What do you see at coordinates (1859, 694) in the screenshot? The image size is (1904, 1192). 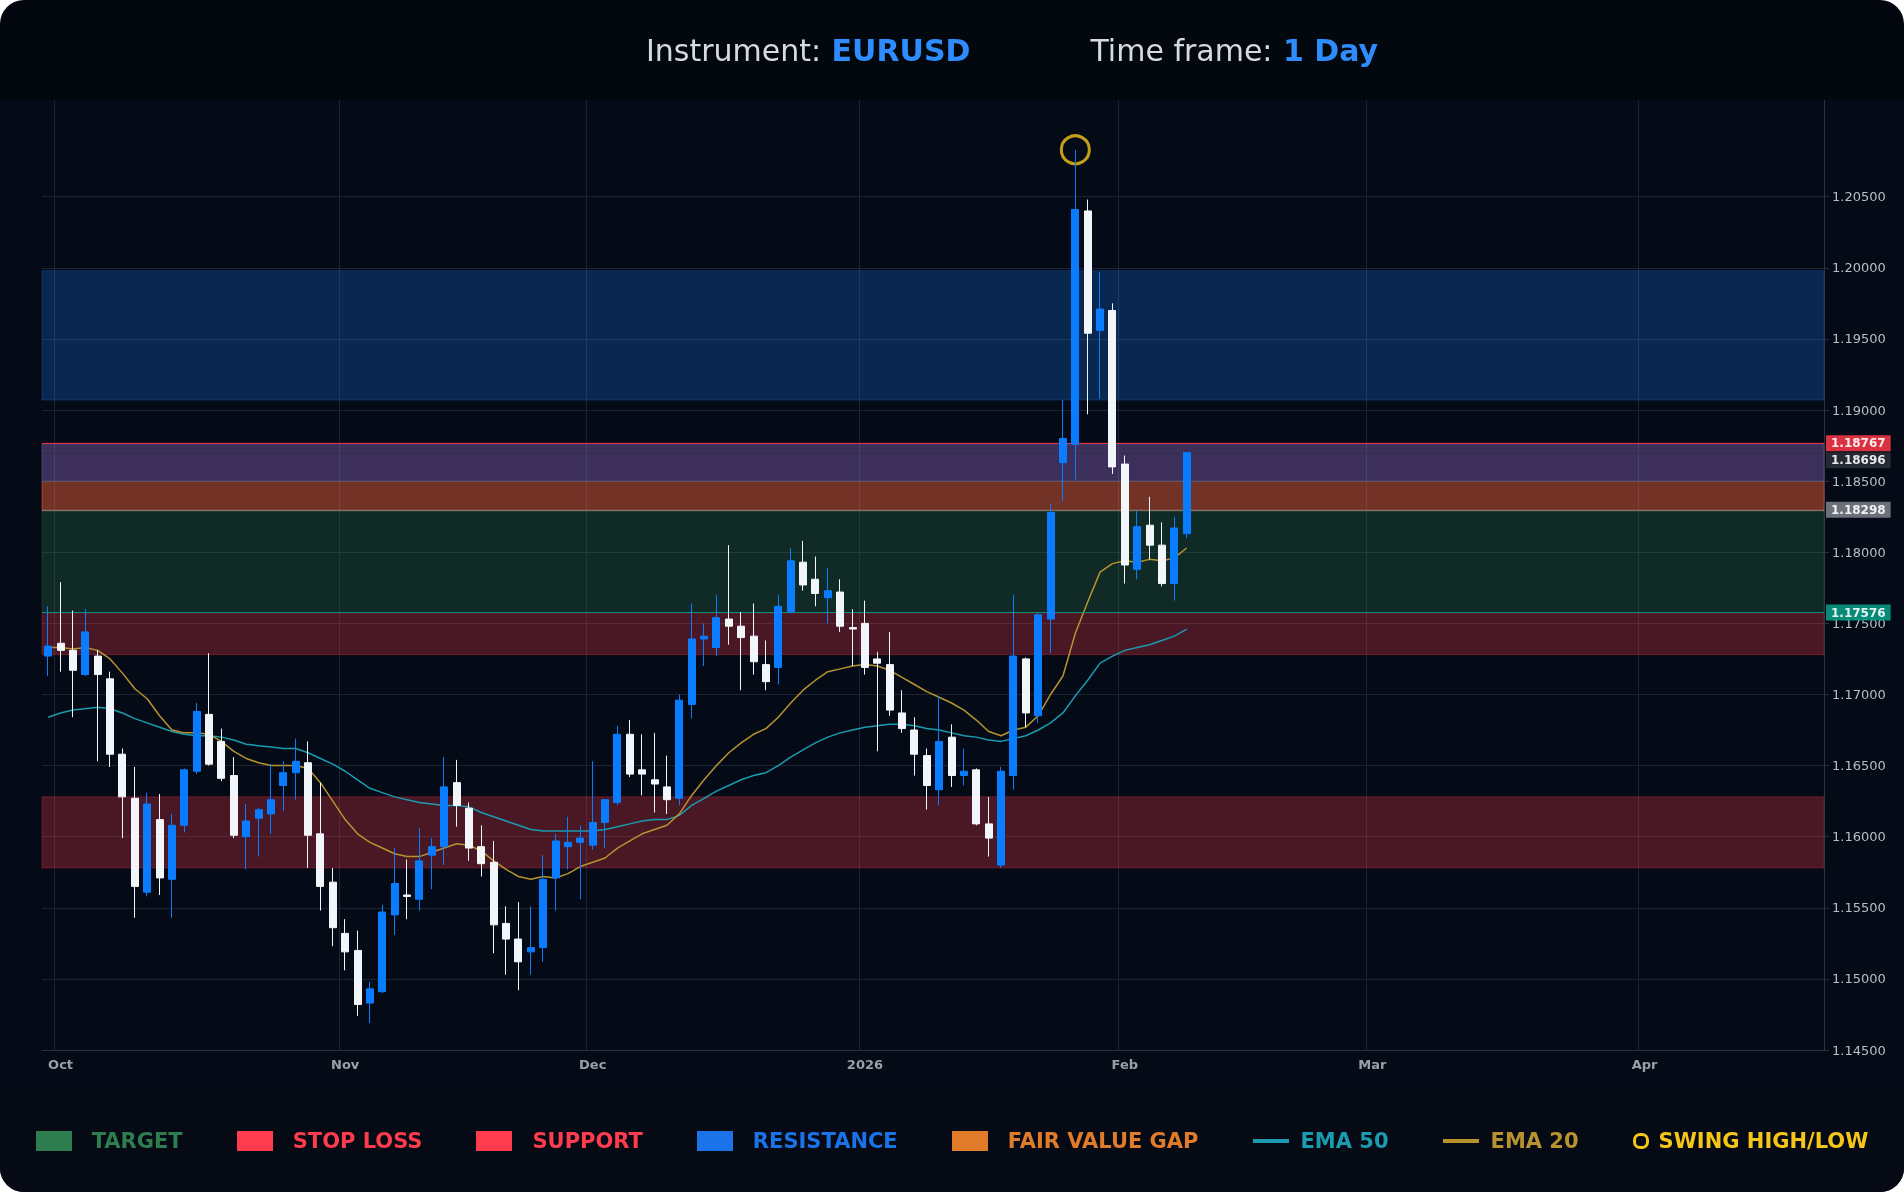 I see `y-tick-label: 1.17000` at bounding box center [1859, 694].